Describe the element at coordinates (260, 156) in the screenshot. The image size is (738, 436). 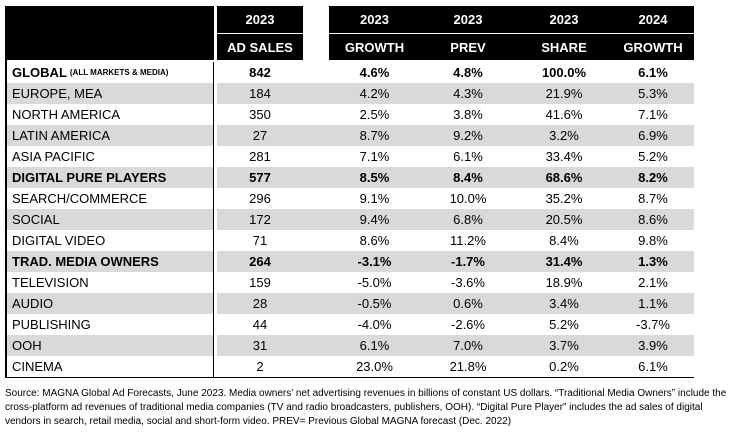
I see `value-cell: 281` at that location.